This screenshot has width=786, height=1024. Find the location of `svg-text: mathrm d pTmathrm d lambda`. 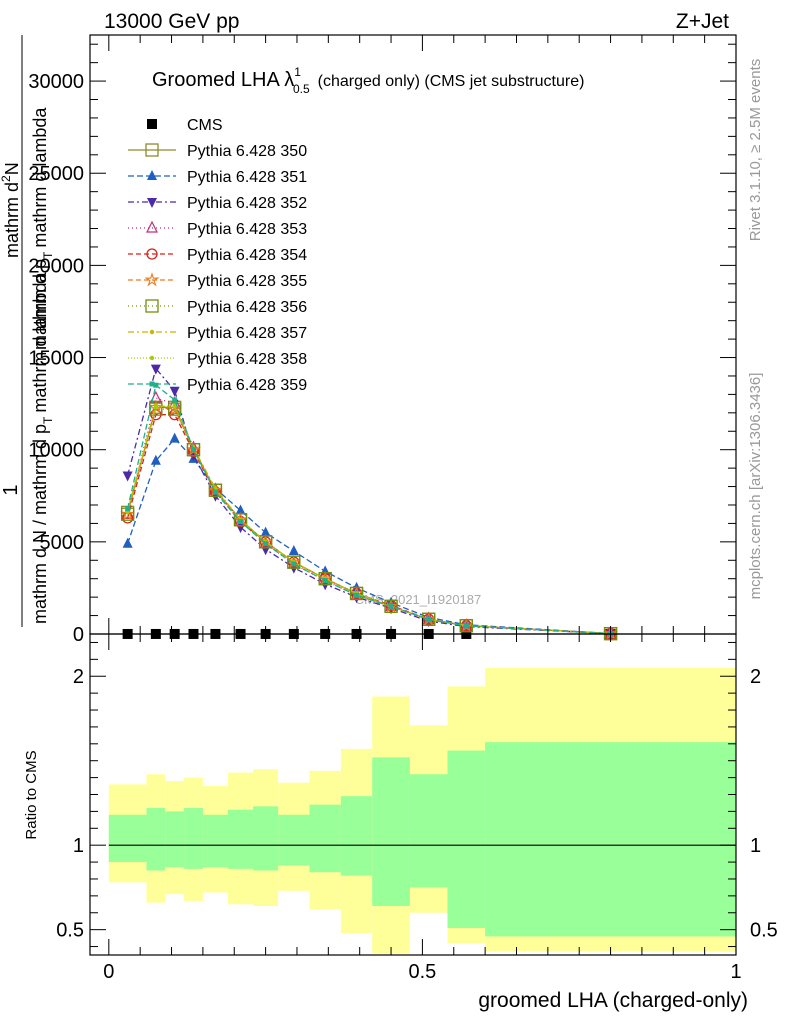

svg-text: mathrm d pTmathrm d lambda is located at coordinates (42, 228).